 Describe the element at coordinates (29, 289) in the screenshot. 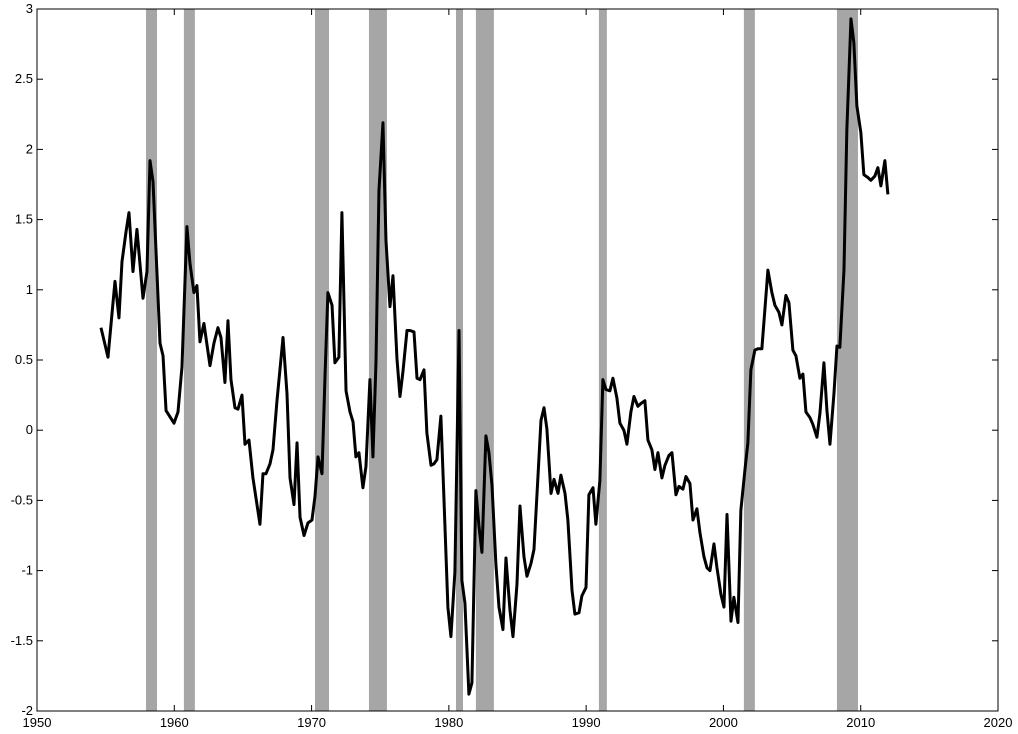

I see `y-tick-label: 1` at that location.